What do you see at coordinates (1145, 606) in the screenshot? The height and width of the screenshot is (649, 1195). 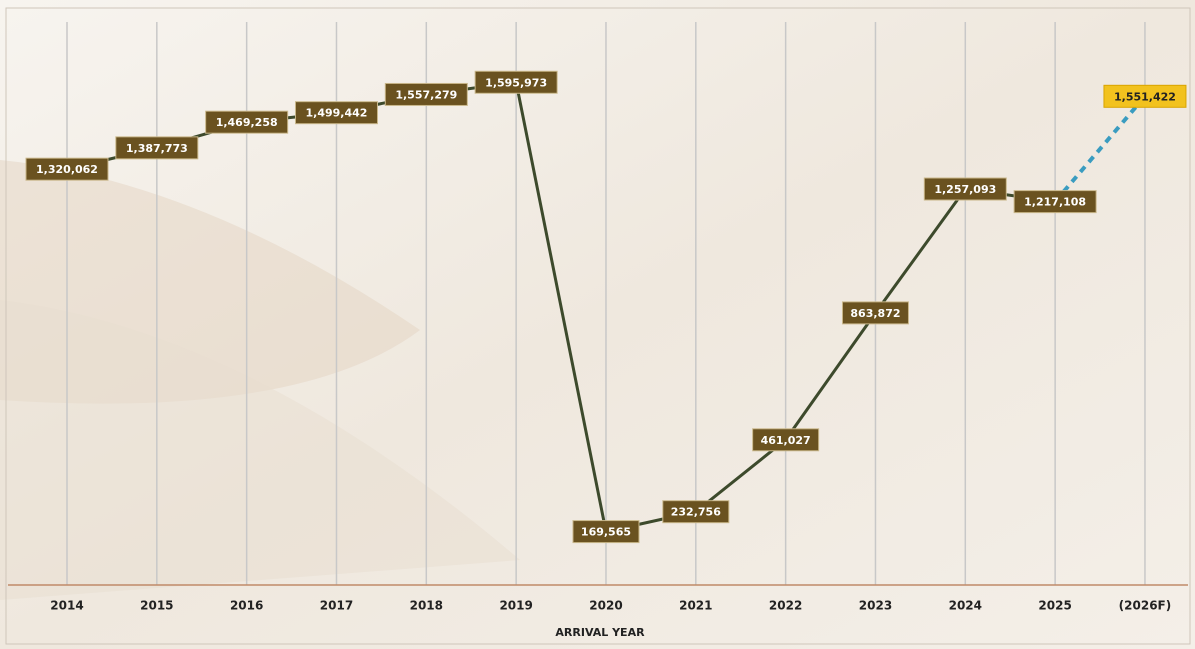 I see `x-tick-label: (2026F)` at bounding box center [1145, 606].